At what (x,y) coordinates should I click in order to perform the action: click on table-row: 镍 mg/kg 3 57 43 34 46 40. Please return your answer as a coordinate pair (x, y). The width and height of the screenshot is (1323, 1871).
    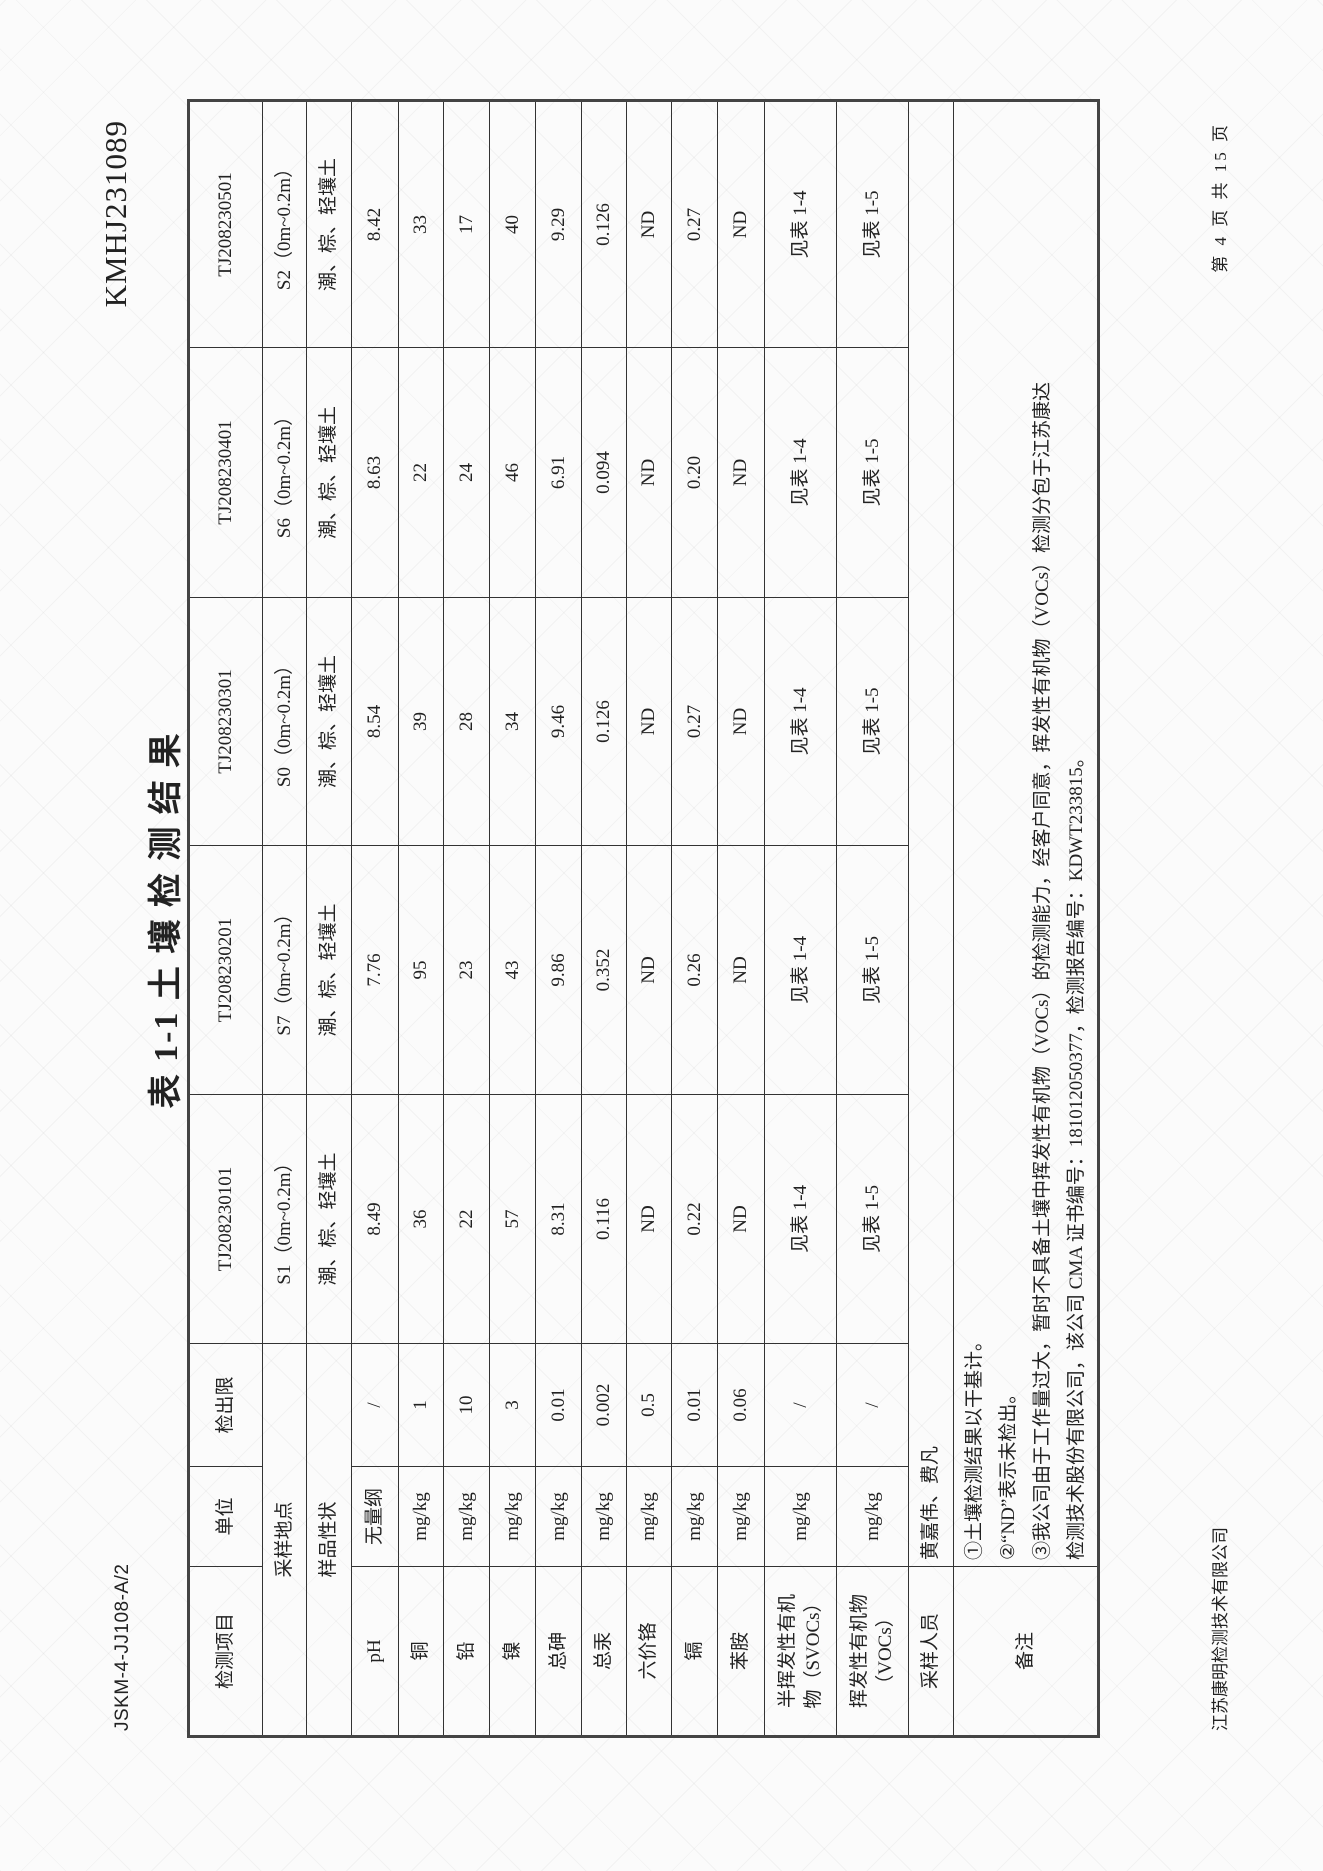
    Looking at the image, I should click on (512, 918).